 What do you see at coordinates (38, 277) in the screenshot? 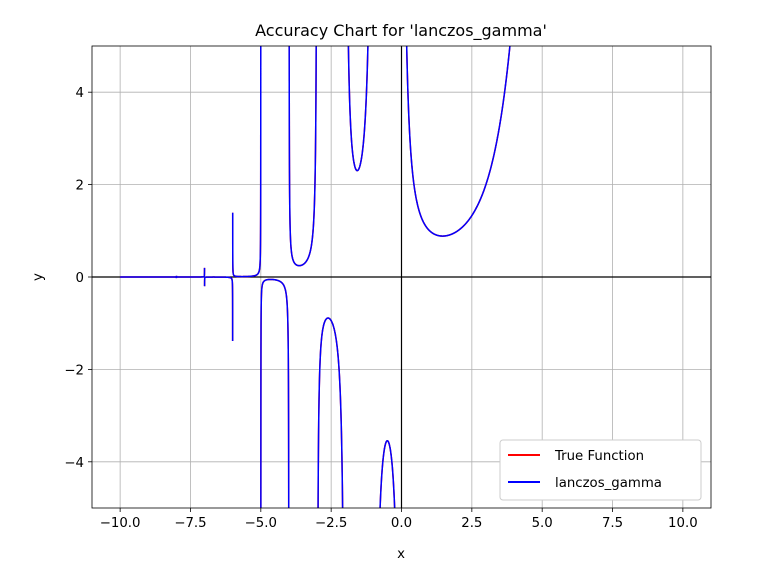
I see `y-axis-label: y` at bounding box center [38, 277].